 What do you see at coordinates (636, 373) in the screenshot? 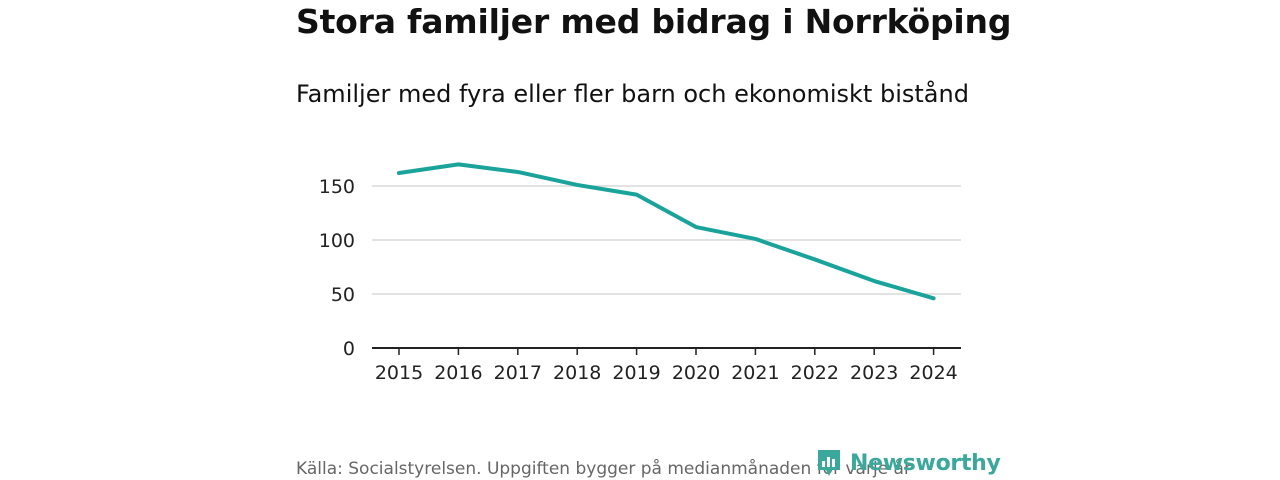
I see `x-tick-label: 2019` at bounding box center [636, 373].